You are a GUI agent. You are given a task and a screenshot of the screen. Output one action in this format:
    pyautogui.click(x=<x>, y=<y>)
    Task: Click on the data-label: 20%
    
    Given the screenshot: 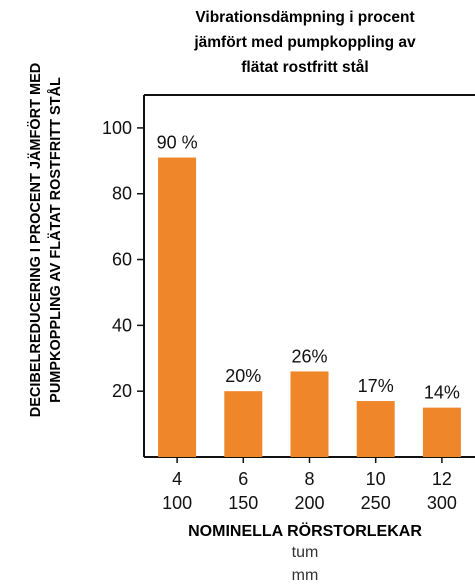 What is the action you would take?
    pyautogui.click(x=243, y=376)
    